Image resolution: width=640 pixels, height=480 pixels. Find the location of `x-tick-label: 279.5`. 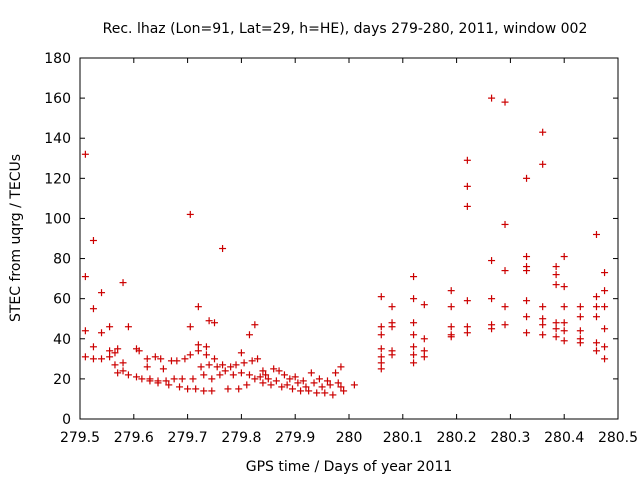

x-tick-label: 279.5 is located at coordinates (80, 438).